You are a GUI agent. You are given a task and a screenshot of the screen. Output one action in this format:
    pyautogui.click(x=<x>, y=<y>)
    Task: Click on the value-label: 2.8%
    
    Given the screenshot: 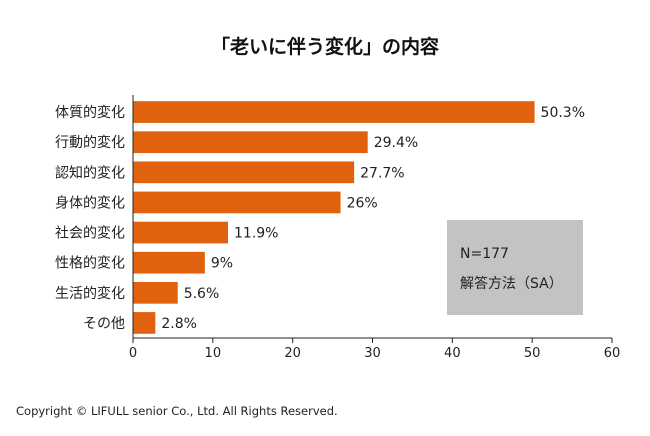 What is the action you would take?
    pyautogui.click(x=179, y=324)
    